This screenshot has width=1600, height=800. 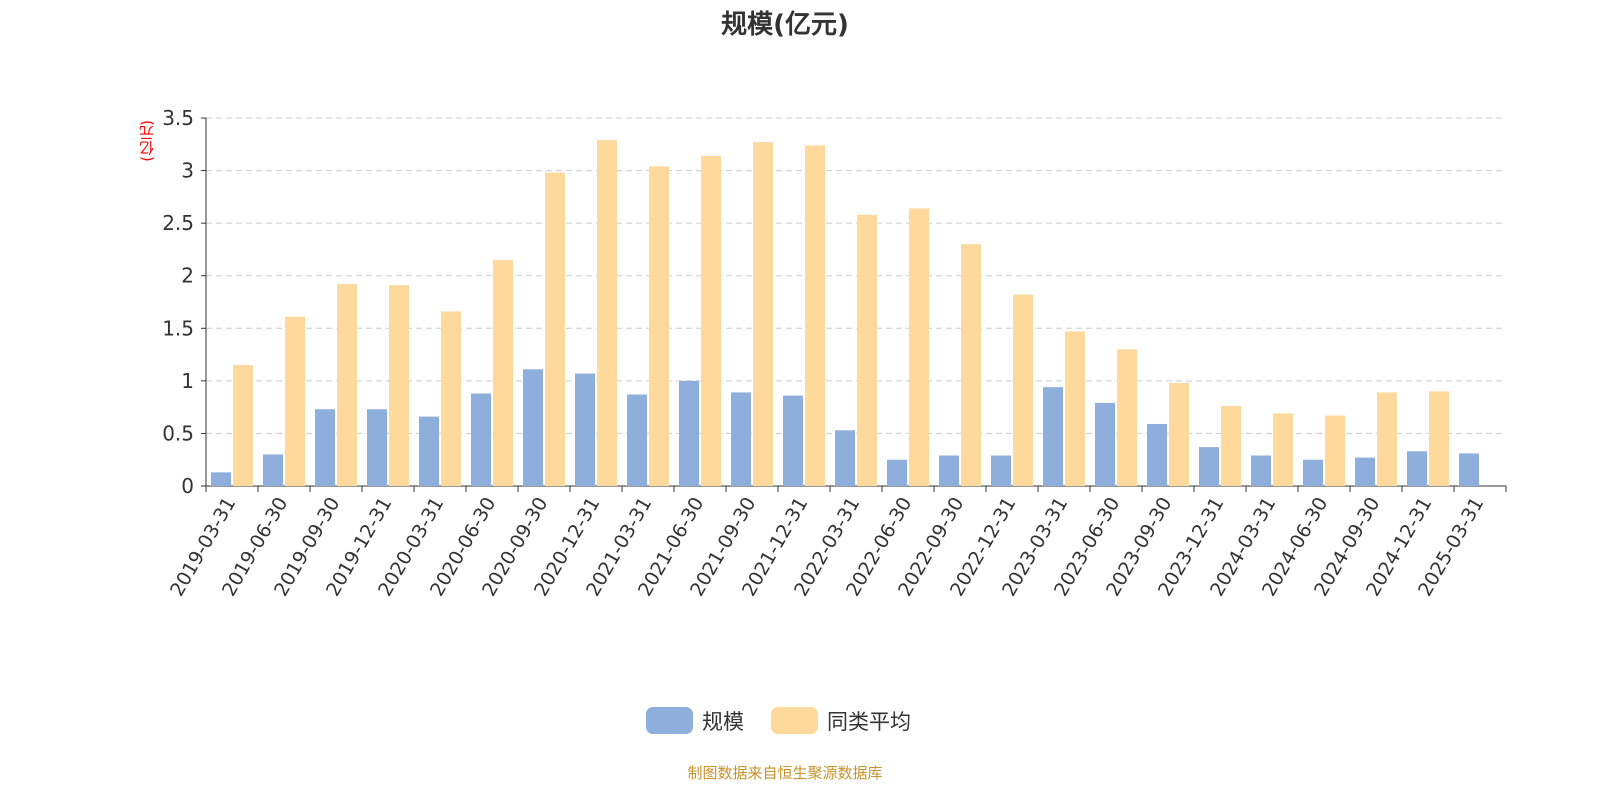 I want to click on y-tick-label: 1.5, so click(x=178, y=328).